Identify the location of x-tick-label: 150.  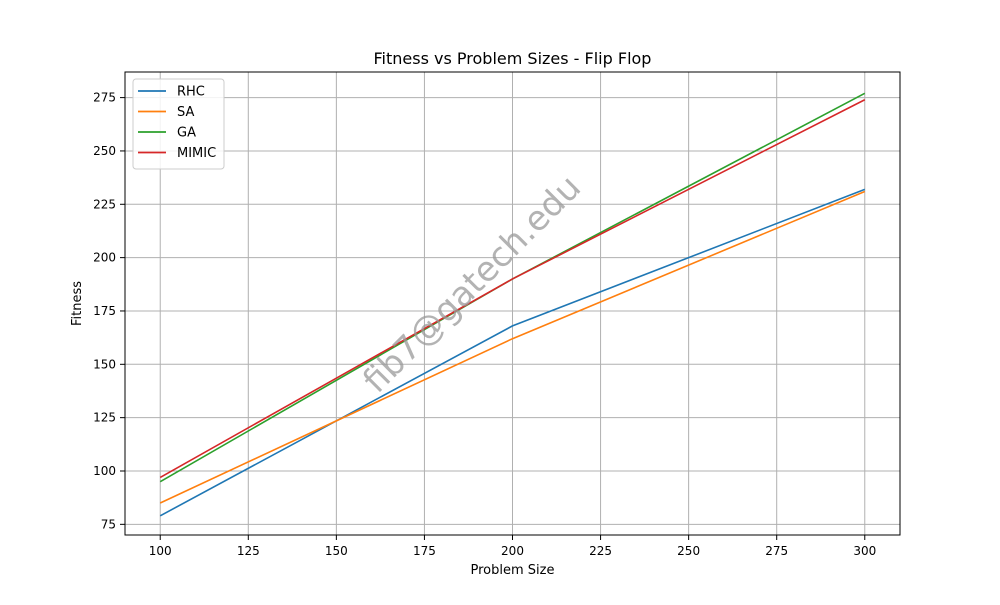
(336, 551).